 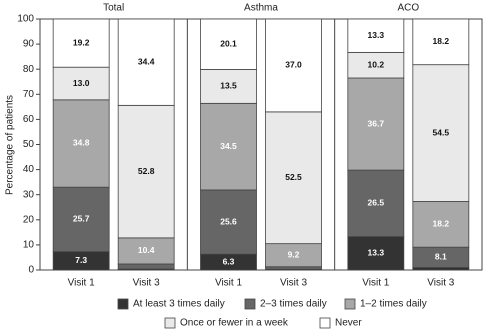 I want to click on value-label: 25.7, so click(x=81, y=219).